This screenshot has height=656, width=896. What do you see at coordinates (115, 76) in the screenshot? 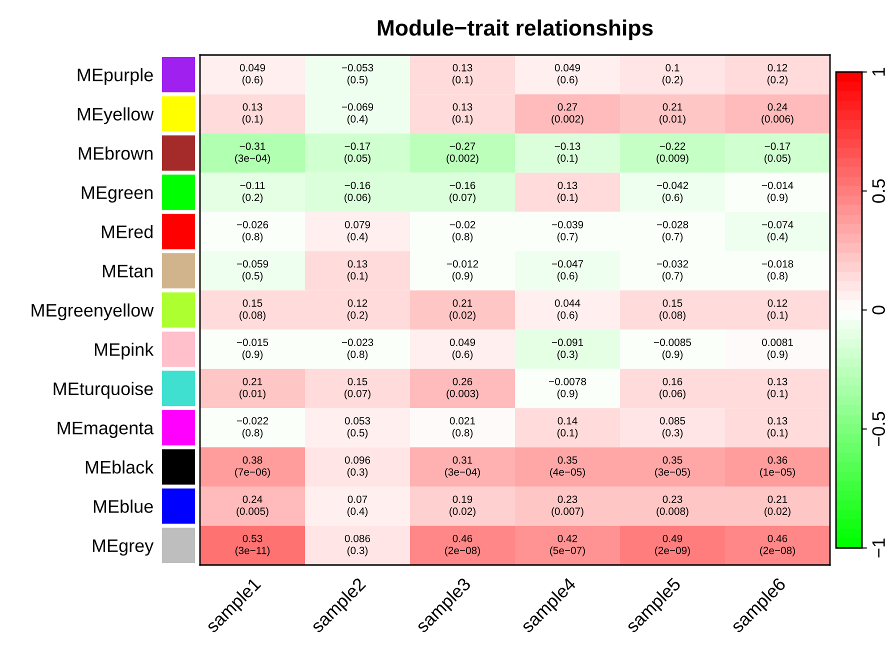
I see `y-tick-label: MEpurple` at bounding box center [115, 76].